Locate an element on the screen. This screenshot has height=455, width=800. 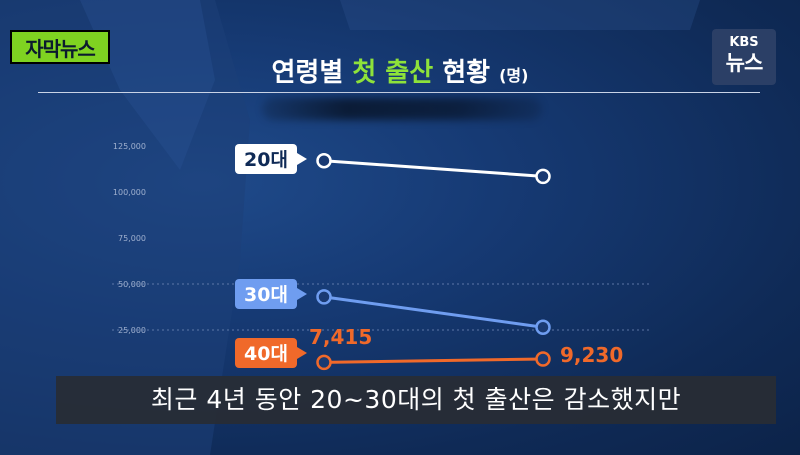
y-tick-label: 100,000 is located at coordinates (129, 192).